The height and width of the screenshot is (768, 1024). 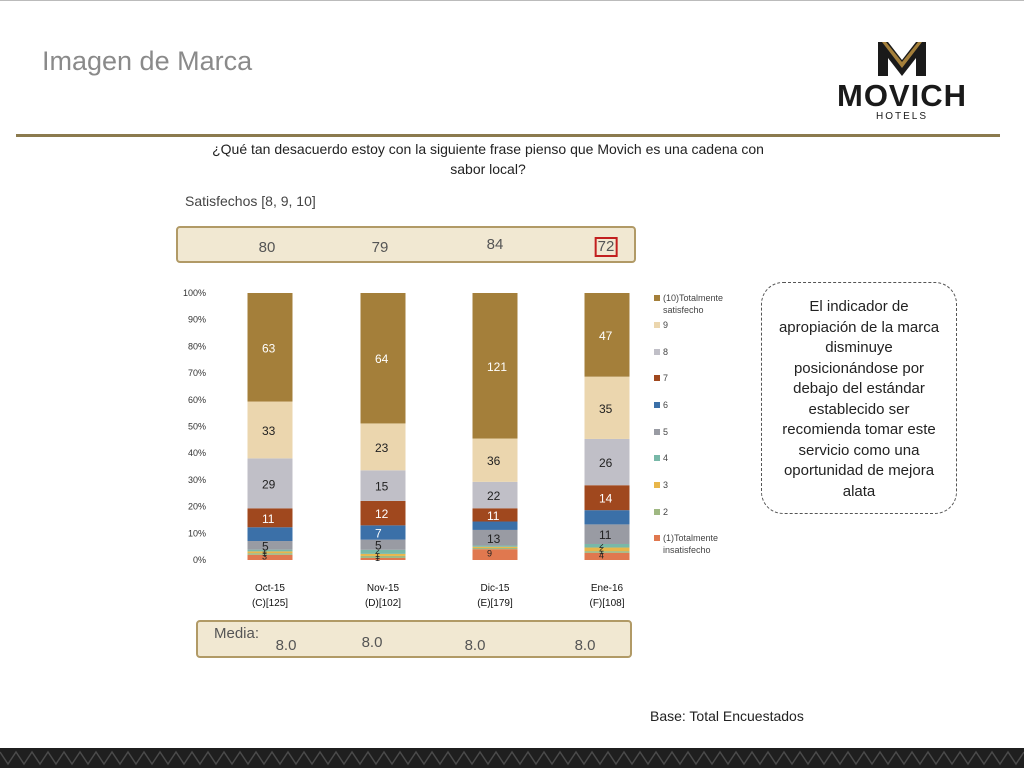 What do you see at coordinates (378, 533) in the screenshot?
I see `bar-data-label: 7` at bounding box center [378, 533].